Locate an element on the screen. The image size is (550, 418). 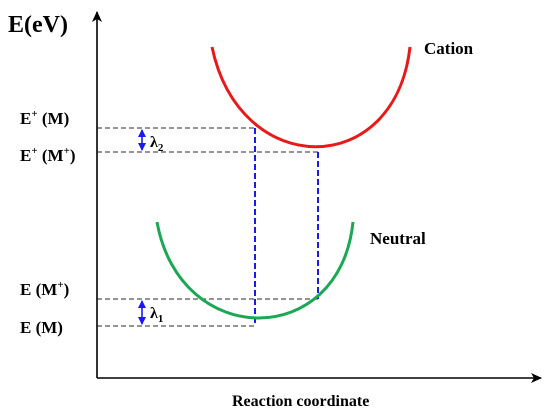
level-label-e-plus-mplus: E+ (M+) is located at coordinates (48, 155).